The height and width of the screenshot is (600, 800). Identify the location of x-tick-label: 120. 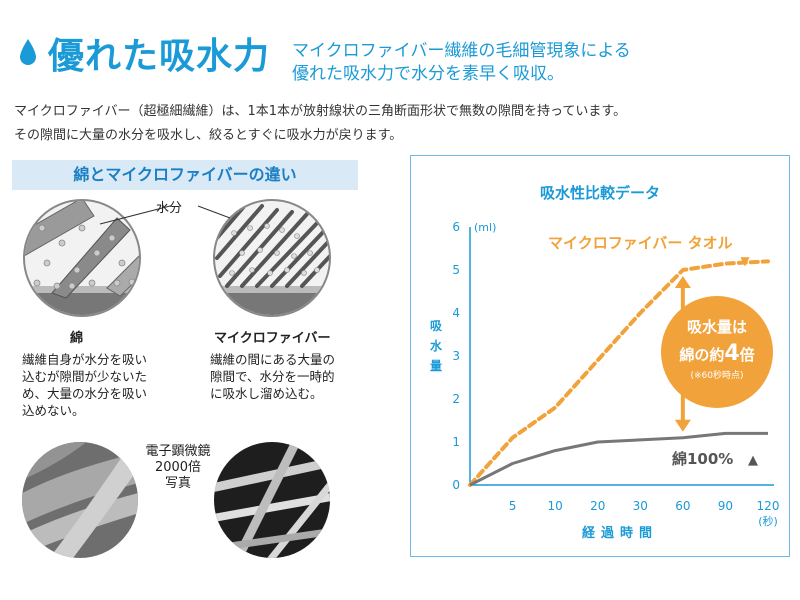
(768, 506).